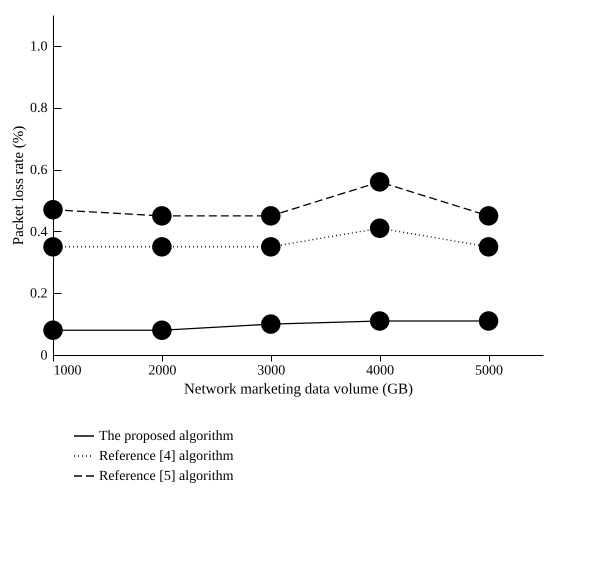  I want to click on x-tick-label: 2000, so click(162, 371).